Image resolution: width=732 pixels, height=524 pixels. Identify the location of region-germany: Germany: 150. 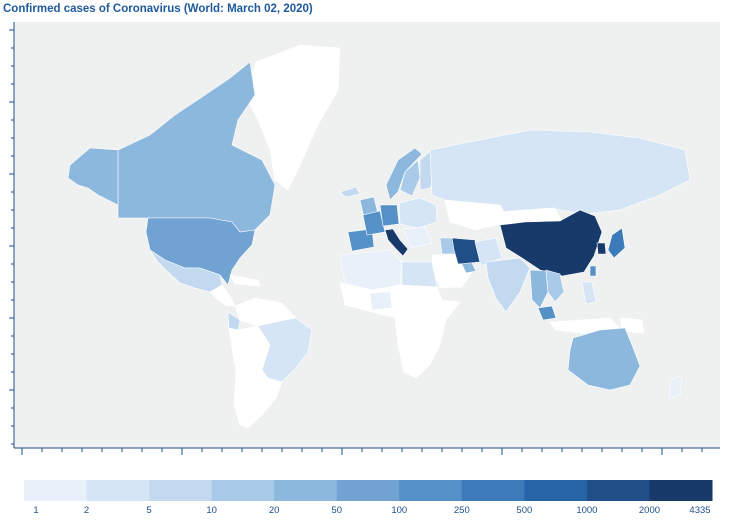
(389, 215).